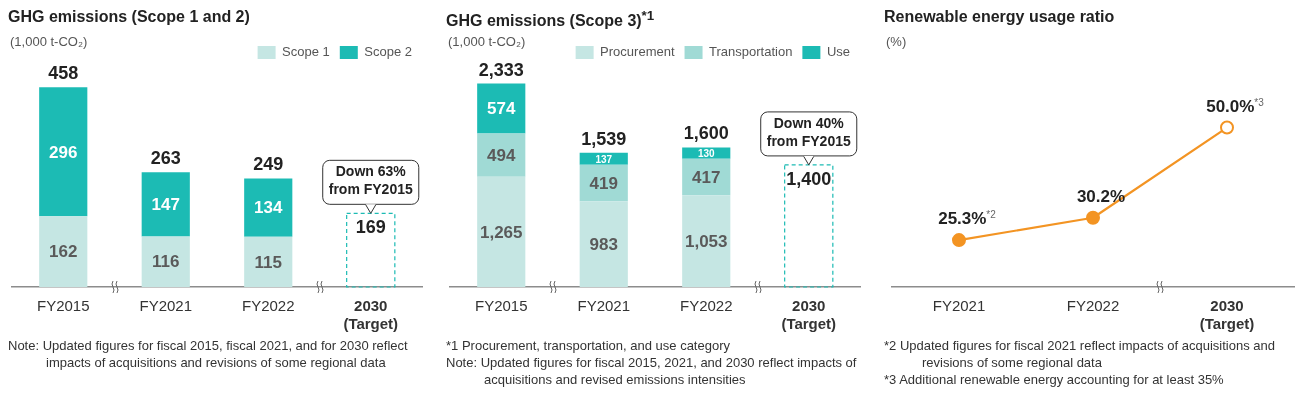  Describe the element at coordinates (501, 69) in the screenshot. I see `total-label: 2,333` at that location.